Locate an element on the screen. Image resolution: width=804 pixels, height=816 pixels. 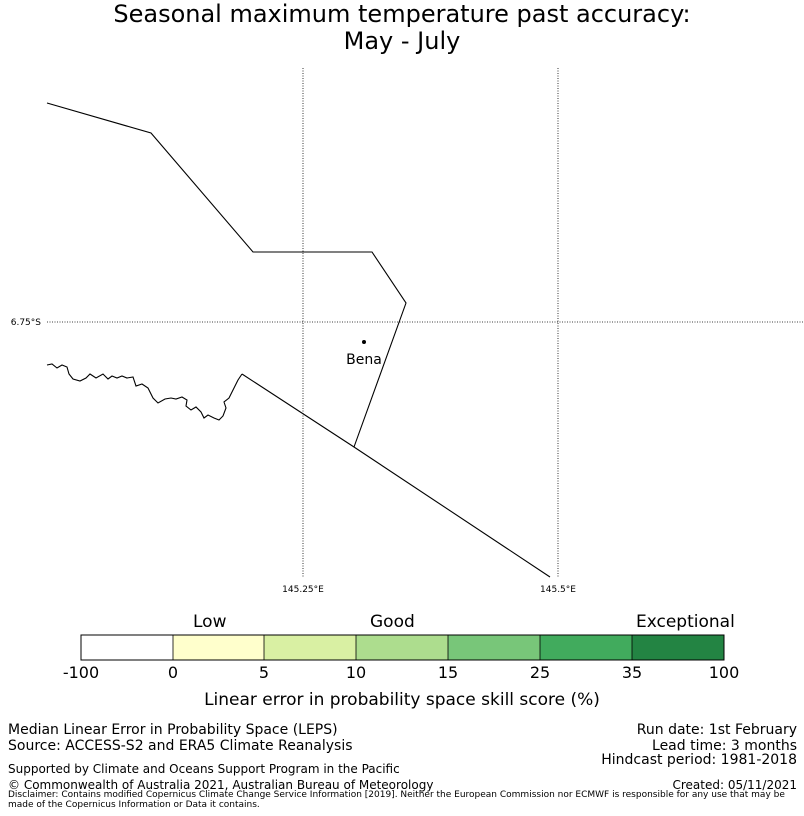
colorbar-tick: 35 is located at coordinates (632, 672).